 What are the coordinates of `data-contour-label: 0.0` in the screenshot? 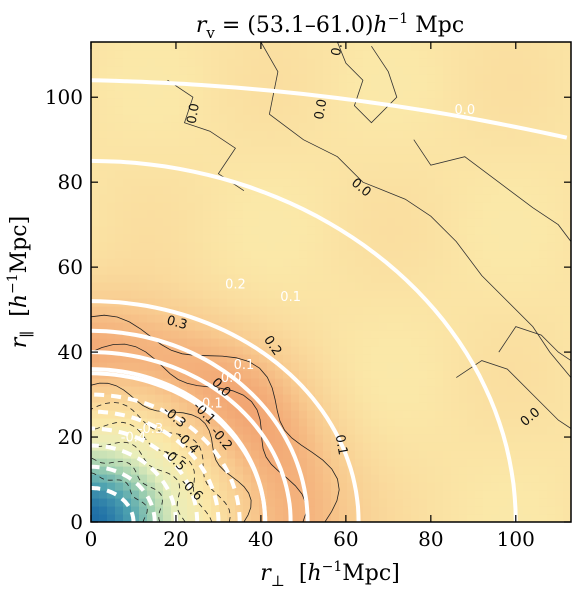 It's located at (338, 45).